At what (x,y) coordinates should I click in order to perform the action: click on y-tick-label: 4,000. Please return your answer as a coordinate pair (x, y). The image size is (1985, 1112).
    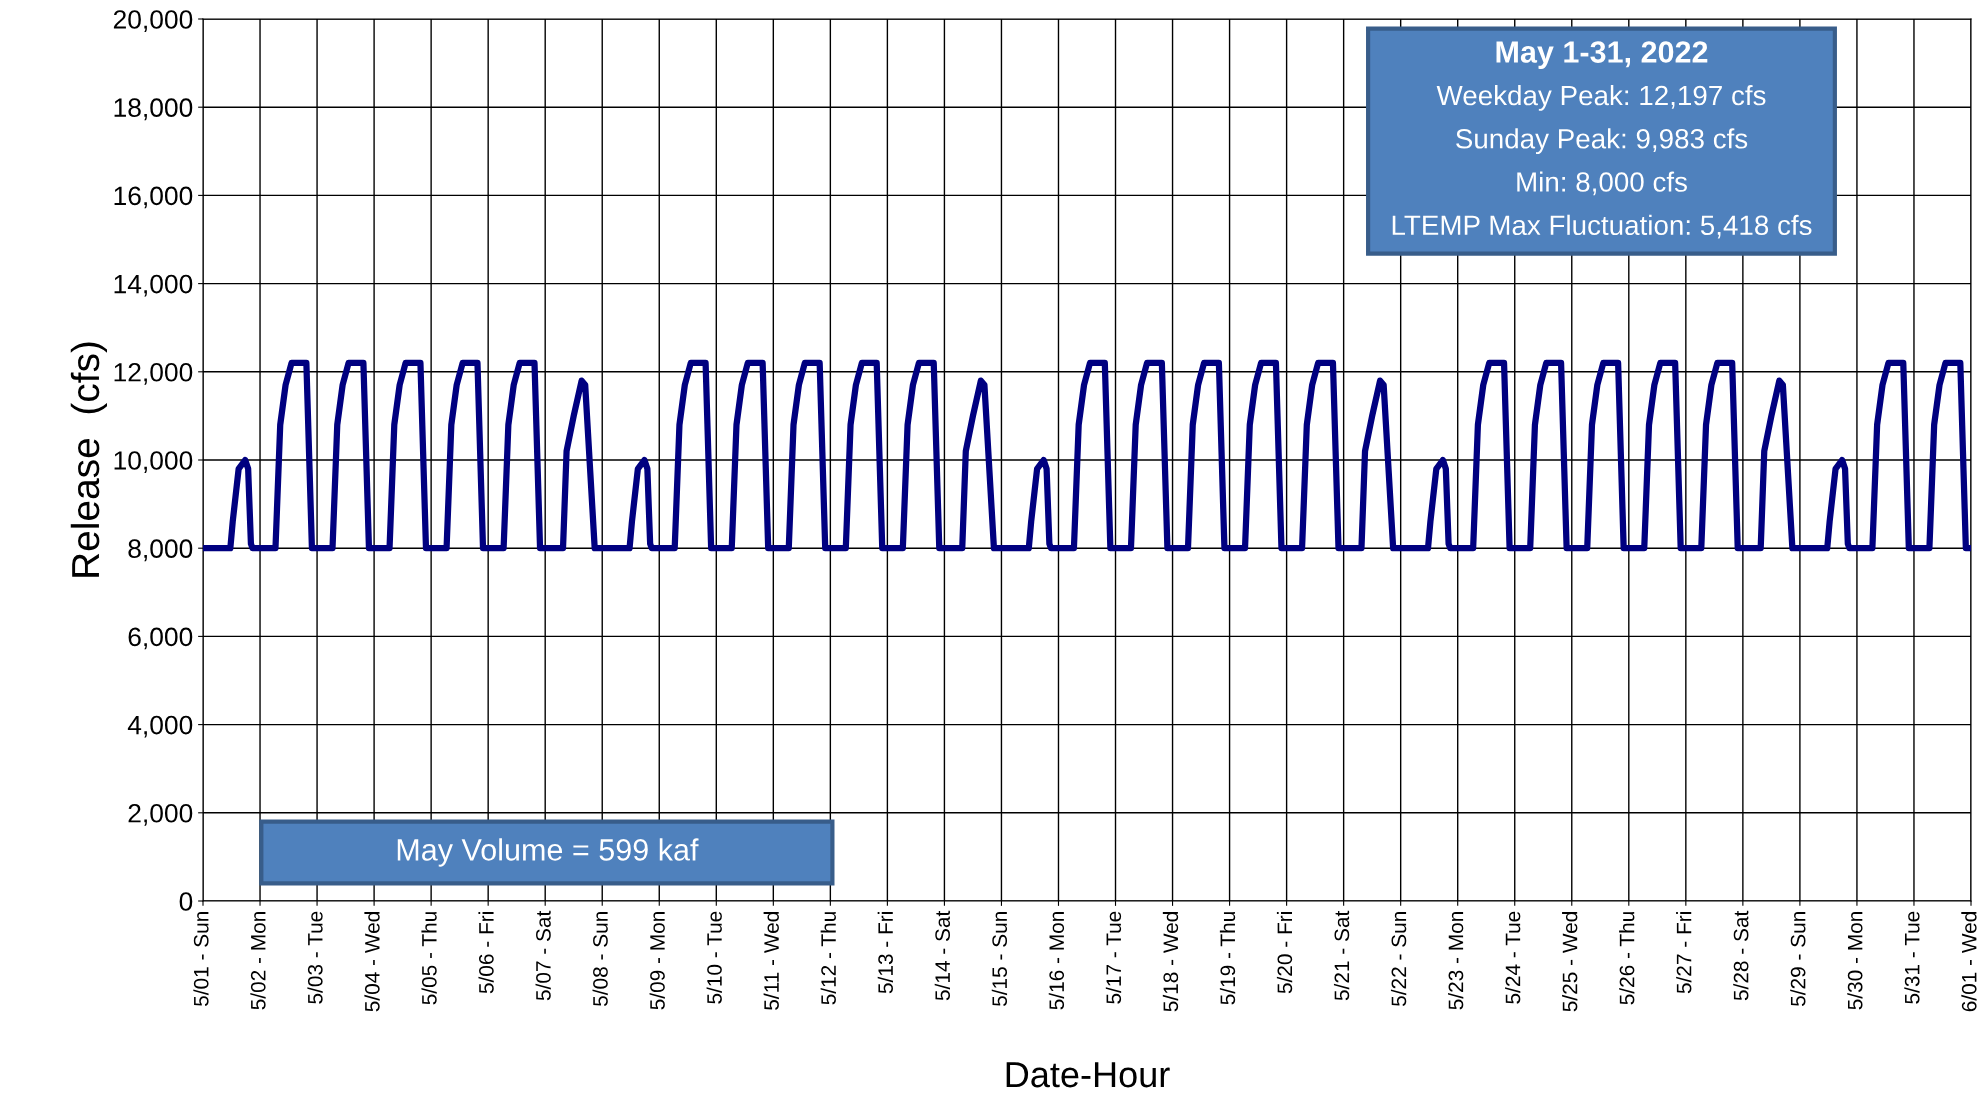
    Looking at the image, I should click on (160, 726).